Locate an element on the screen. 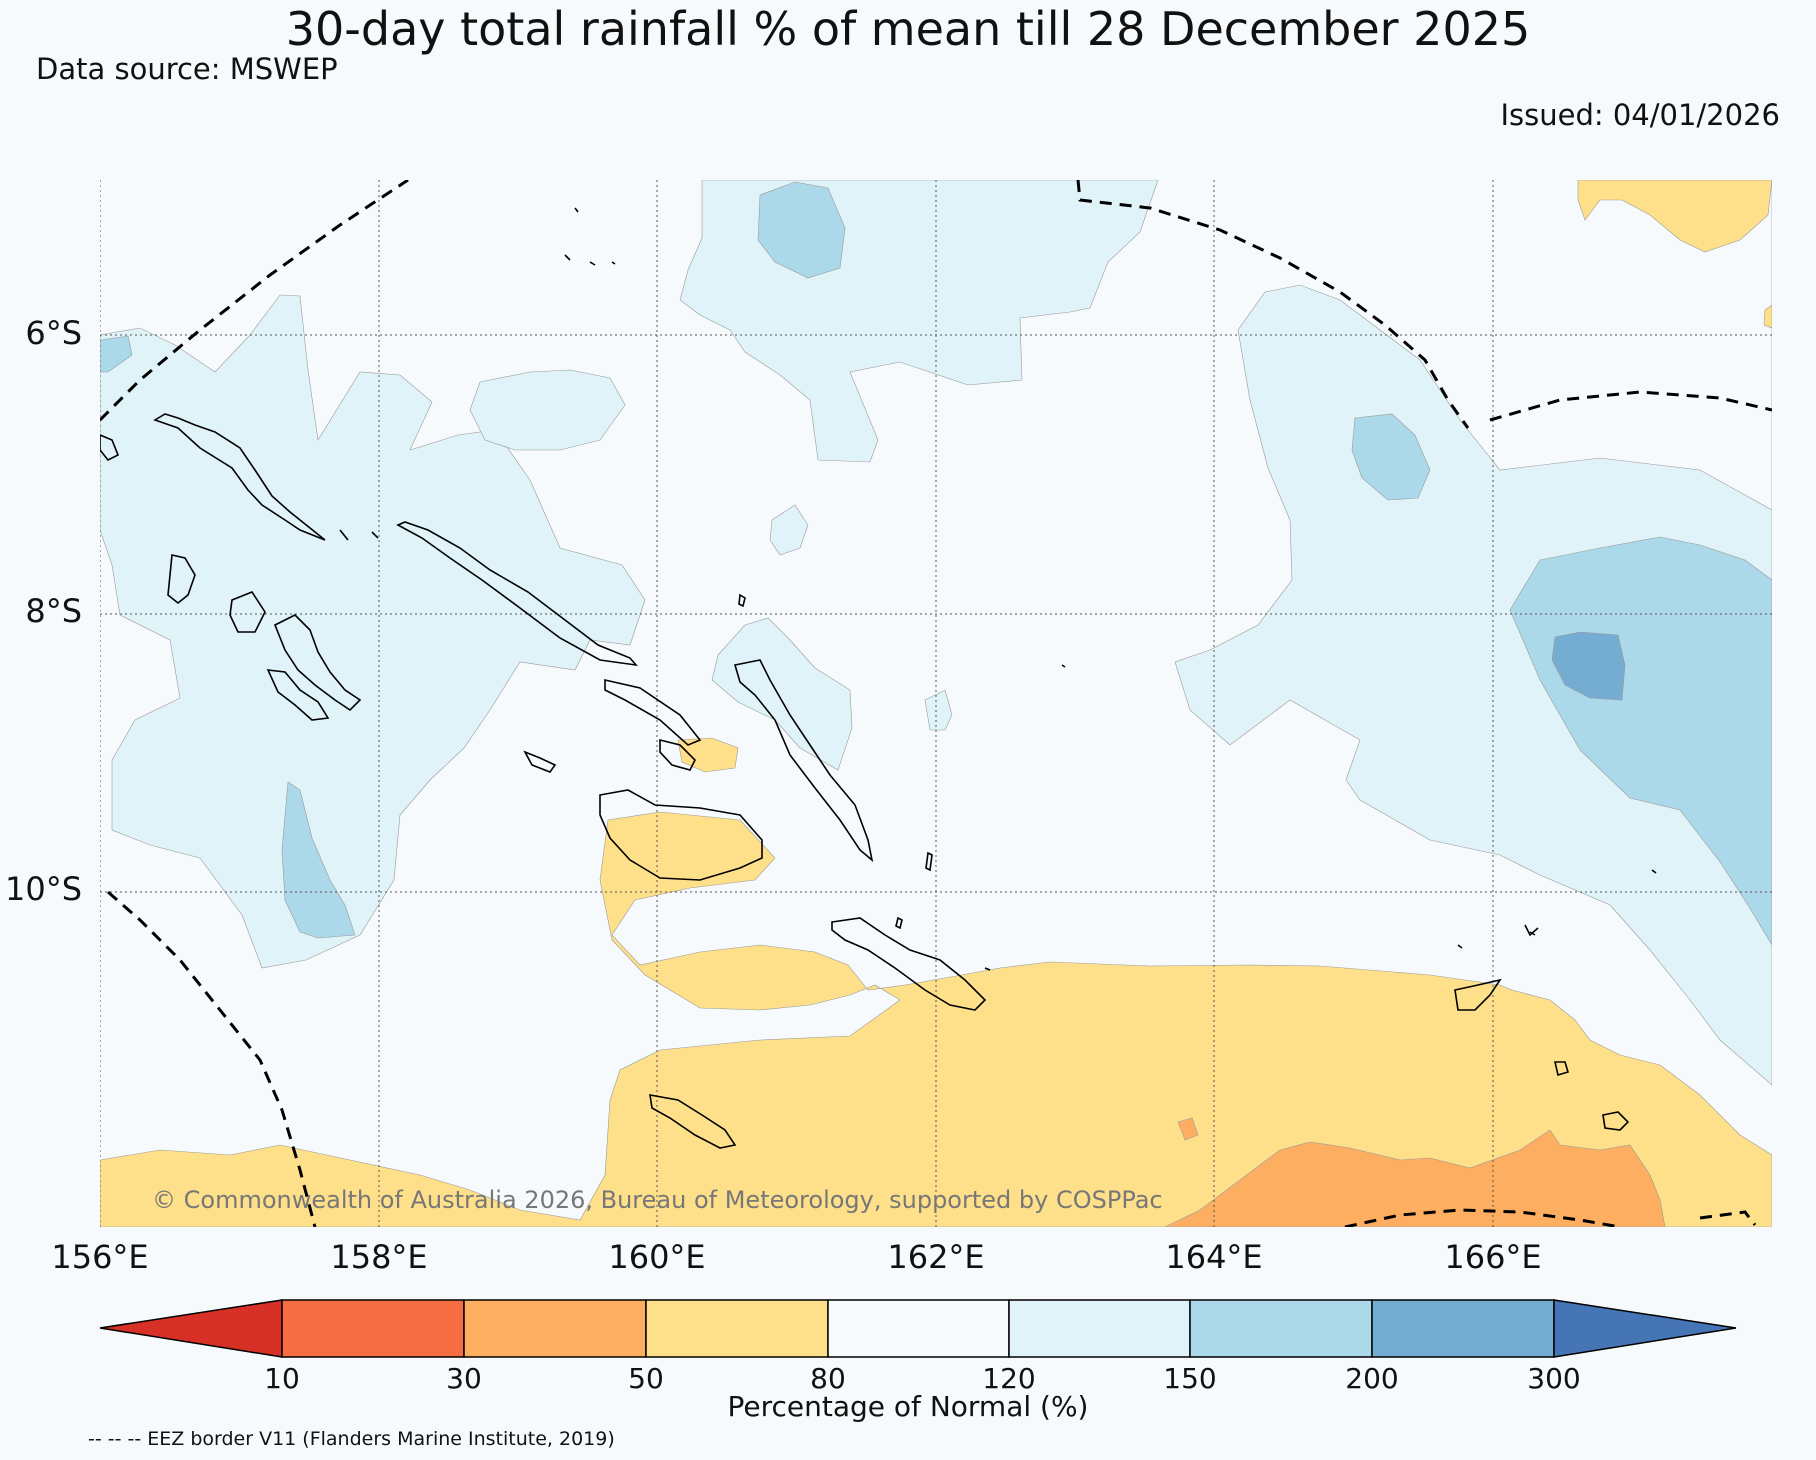 This screenshot has height=1460, width=1816. coastline-bougainville is located at coordinates (239, 477).